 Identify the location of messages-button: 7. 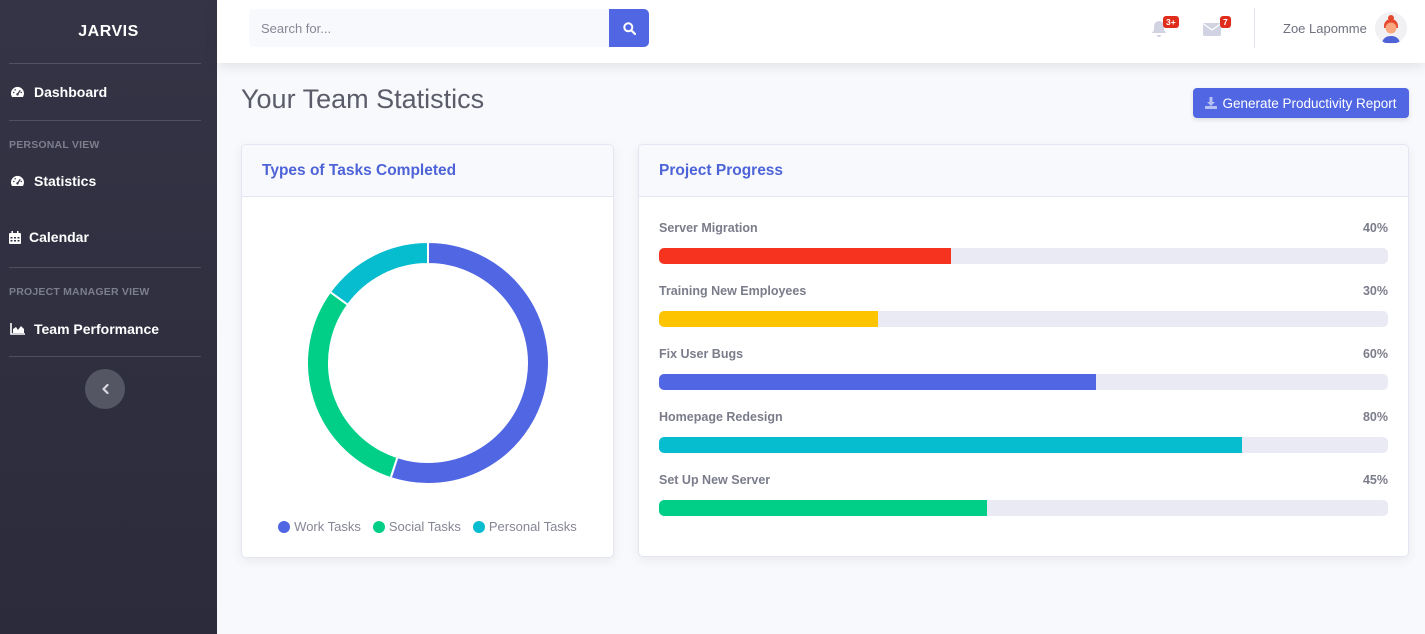
(1217, 29).